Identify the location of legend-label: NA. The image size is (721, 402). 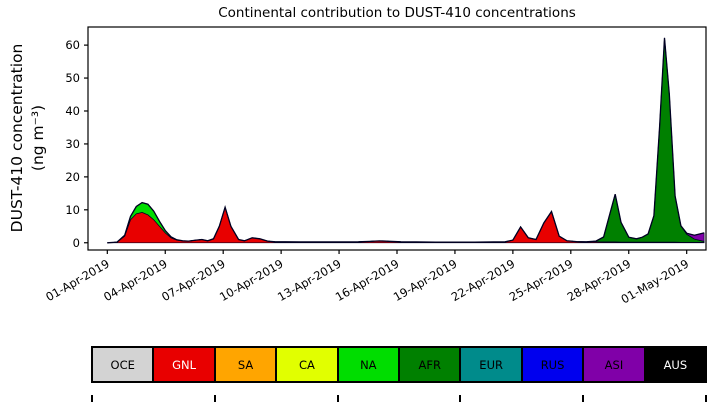
(368, 364).